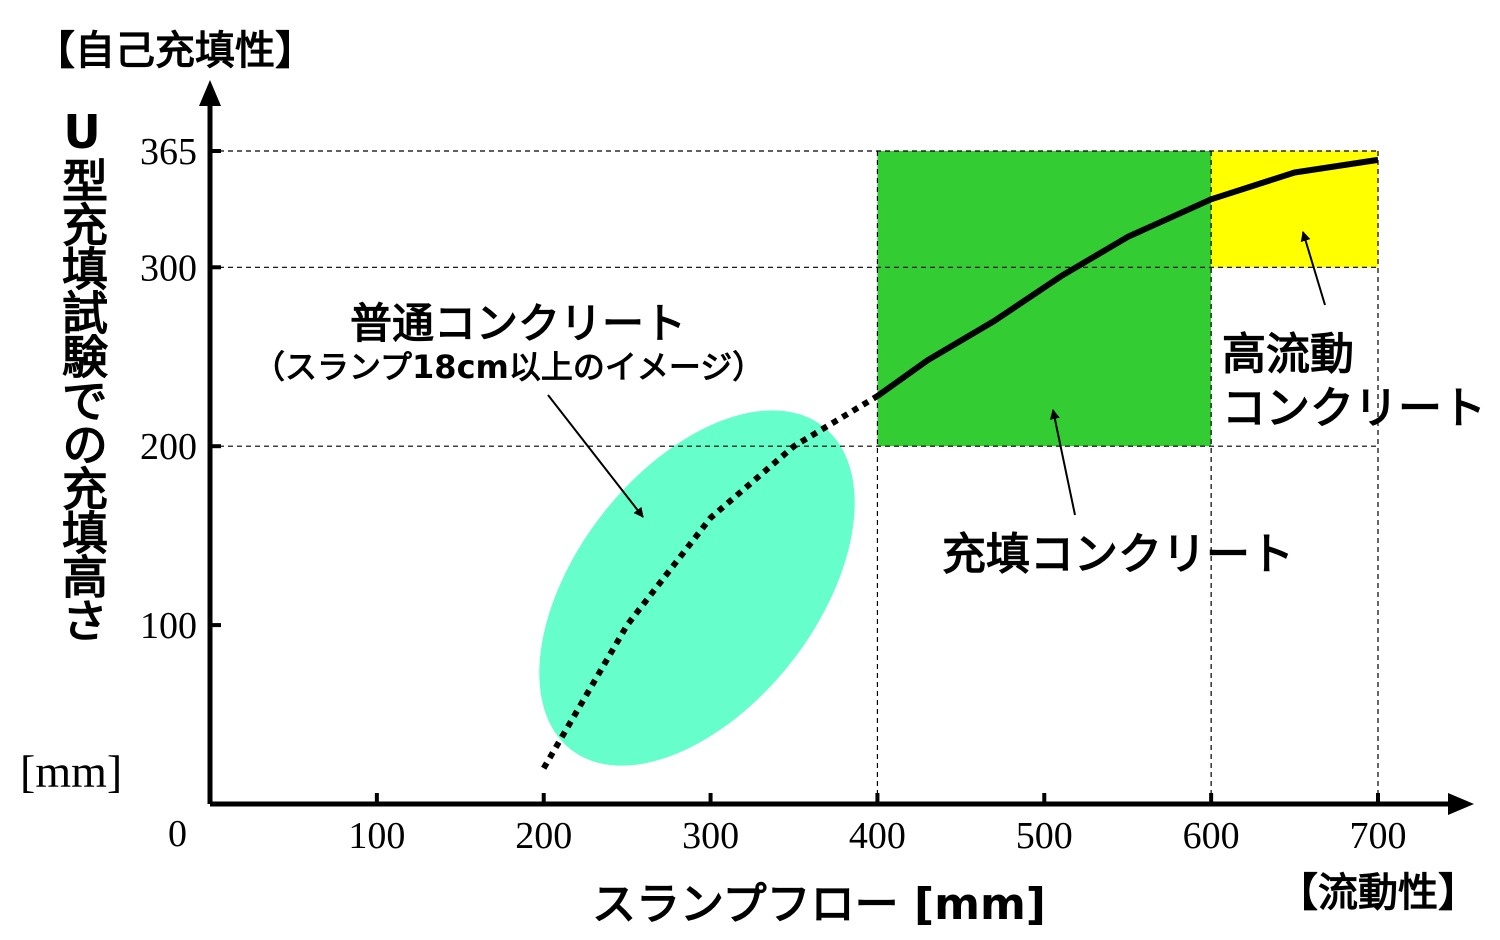 This screenshot has height=940, width=1500. What do you see at coordinates (697, 588) in the screenshot?
I see `normal-concrete-region` at bounding box center [697, 588].